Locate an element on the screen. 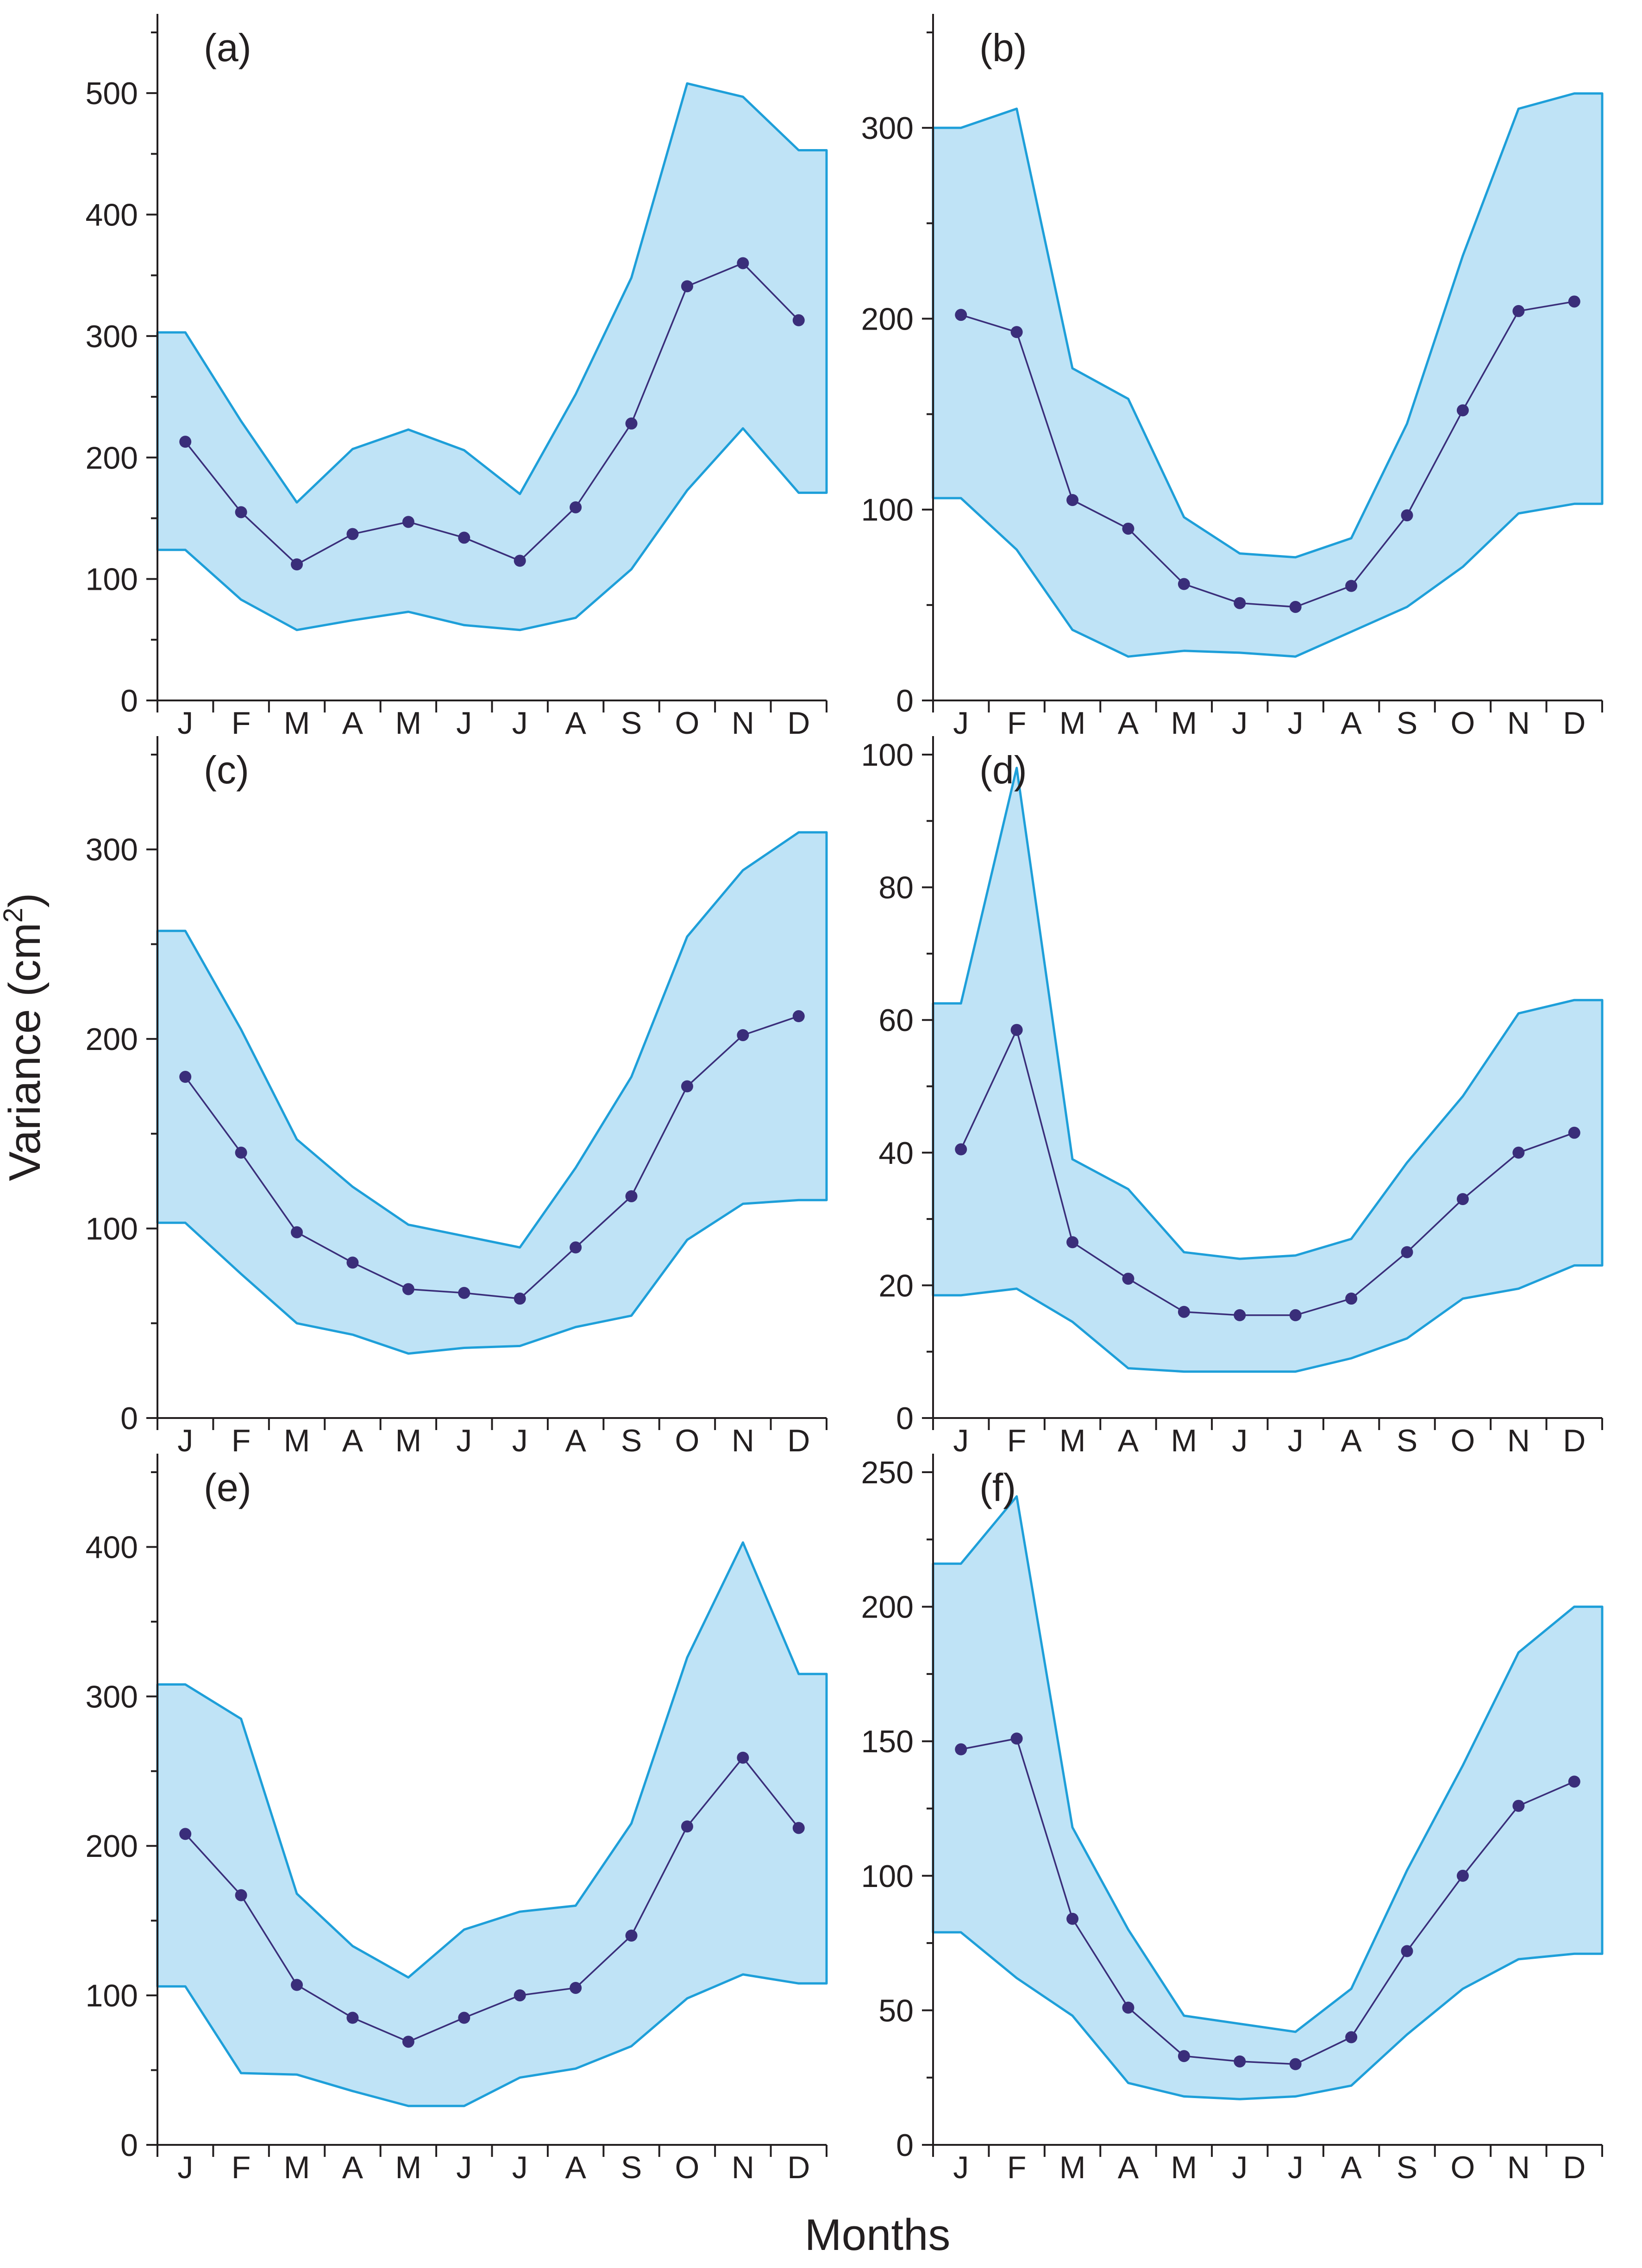 The width and height of the screenshot is (1642, 2268). panel-d-xtick-label: S is located at coordinates (1407, 1440).